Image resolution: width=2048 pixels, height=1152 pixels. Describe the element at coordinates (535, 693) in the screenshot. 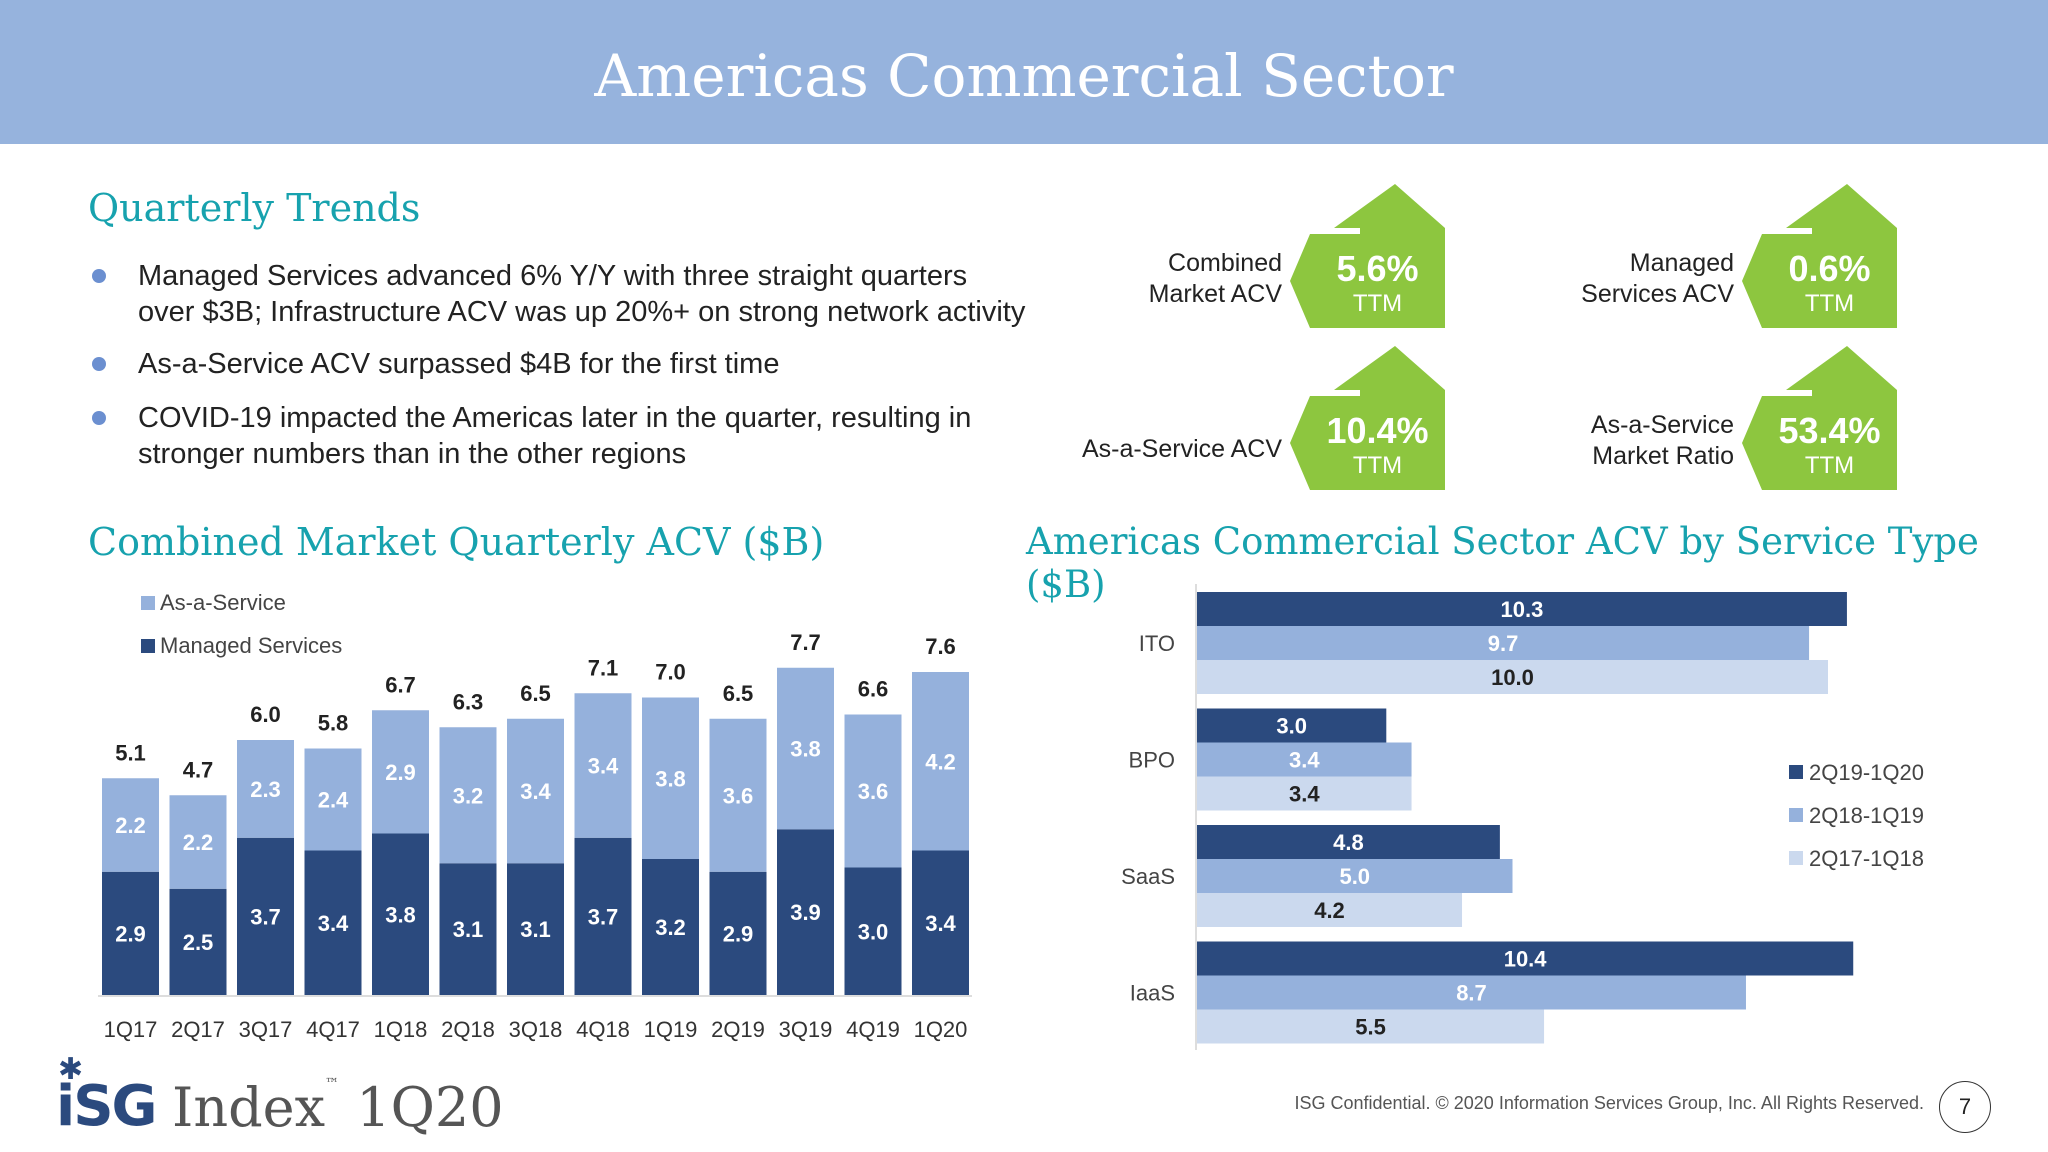

I see `total-label: 6.5` at that location.